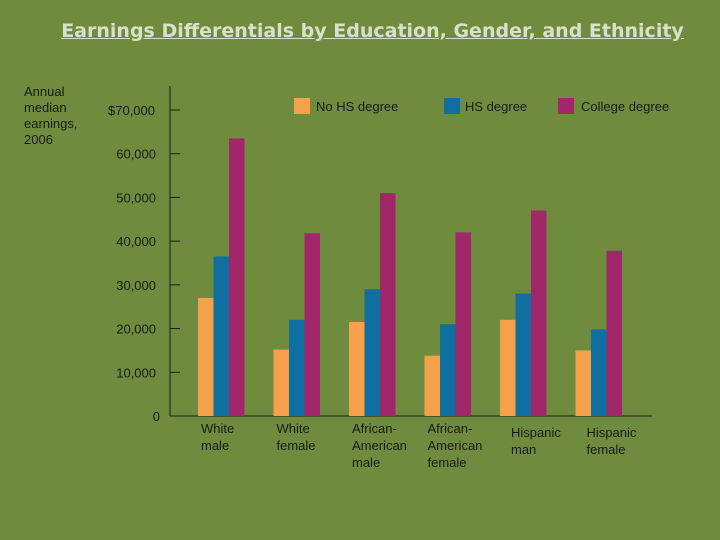 This screenshot has height=540, width=720. I want to click on x-category-label: African-American female, so click(455, 445).